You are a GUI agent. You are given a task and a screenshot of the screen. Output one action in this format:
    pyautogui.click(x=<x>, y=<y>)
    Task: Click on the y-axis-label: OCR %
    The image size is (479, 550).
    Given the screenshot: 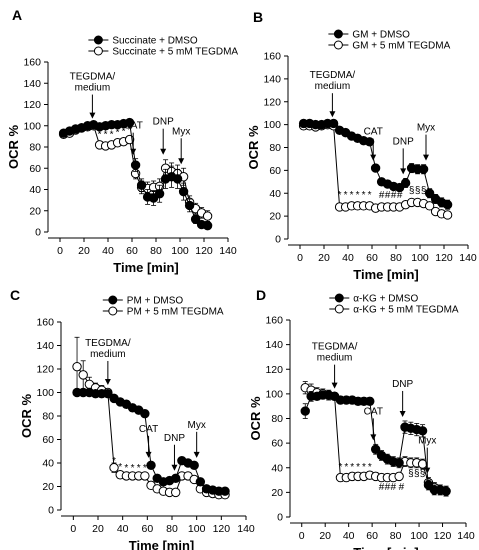 What is the action you would take?
    pyautogui.click(x=26, y=416)
    